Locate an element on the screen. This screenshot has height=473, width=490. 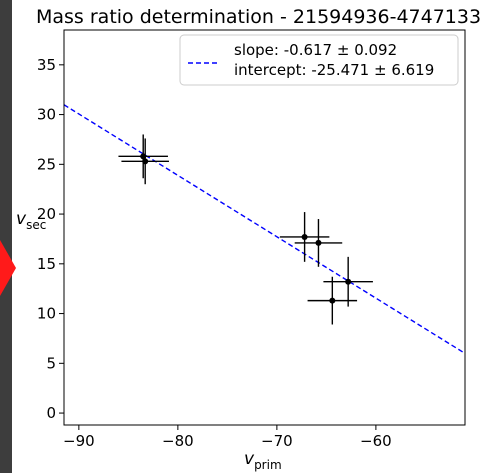
y-tick-label: 15 is located at coordinates (46, 264).